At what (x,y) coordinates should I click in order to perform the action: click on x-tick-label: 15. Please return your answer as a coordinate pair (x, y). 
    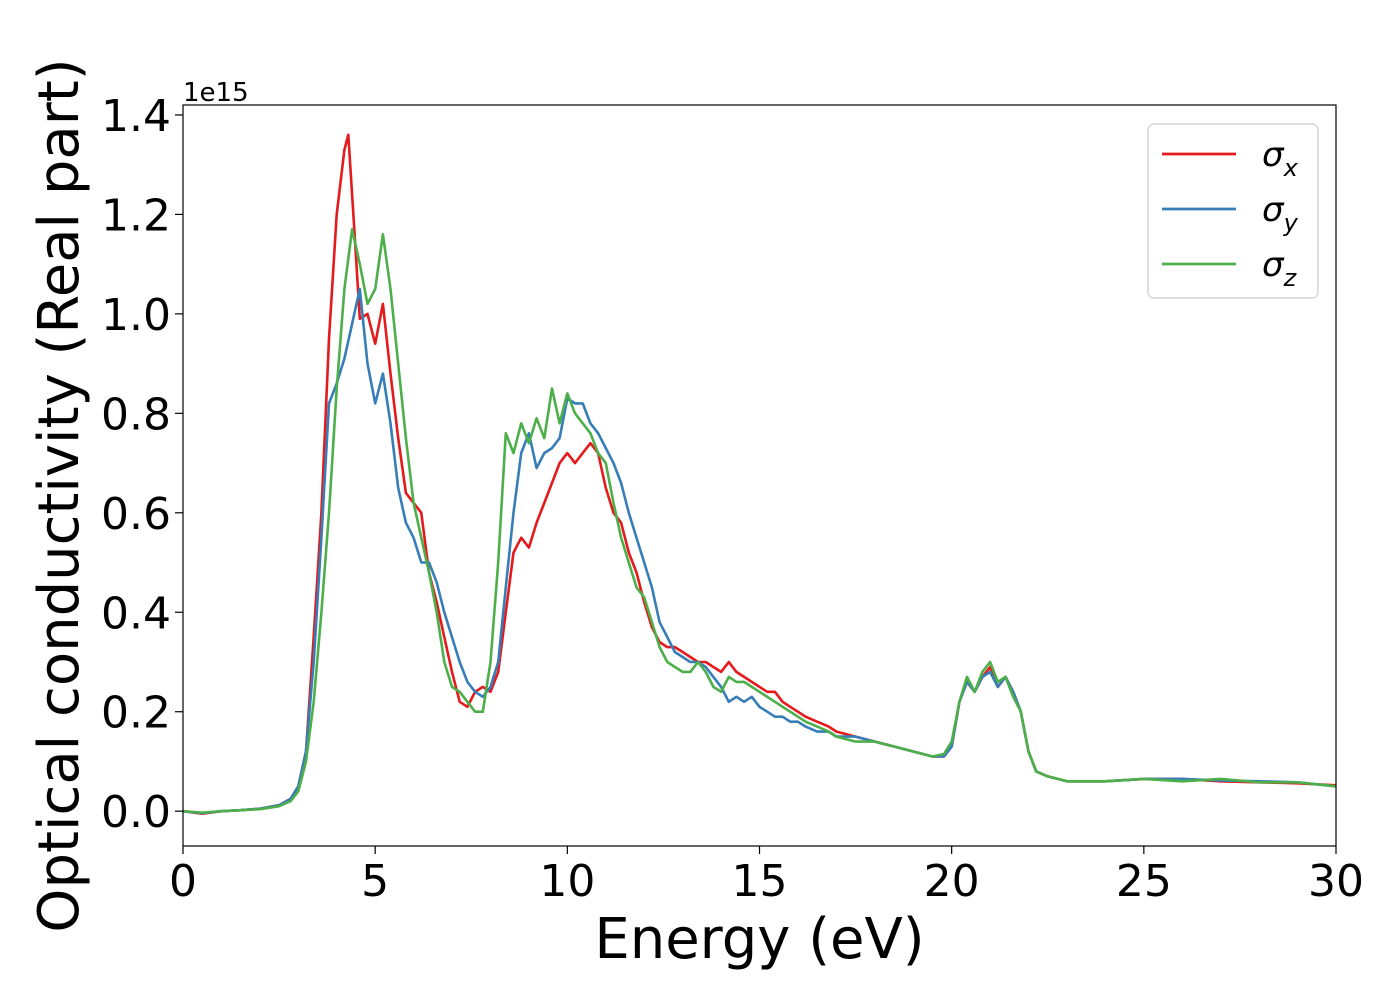
    Looking at the image, I should click on (760, 881).